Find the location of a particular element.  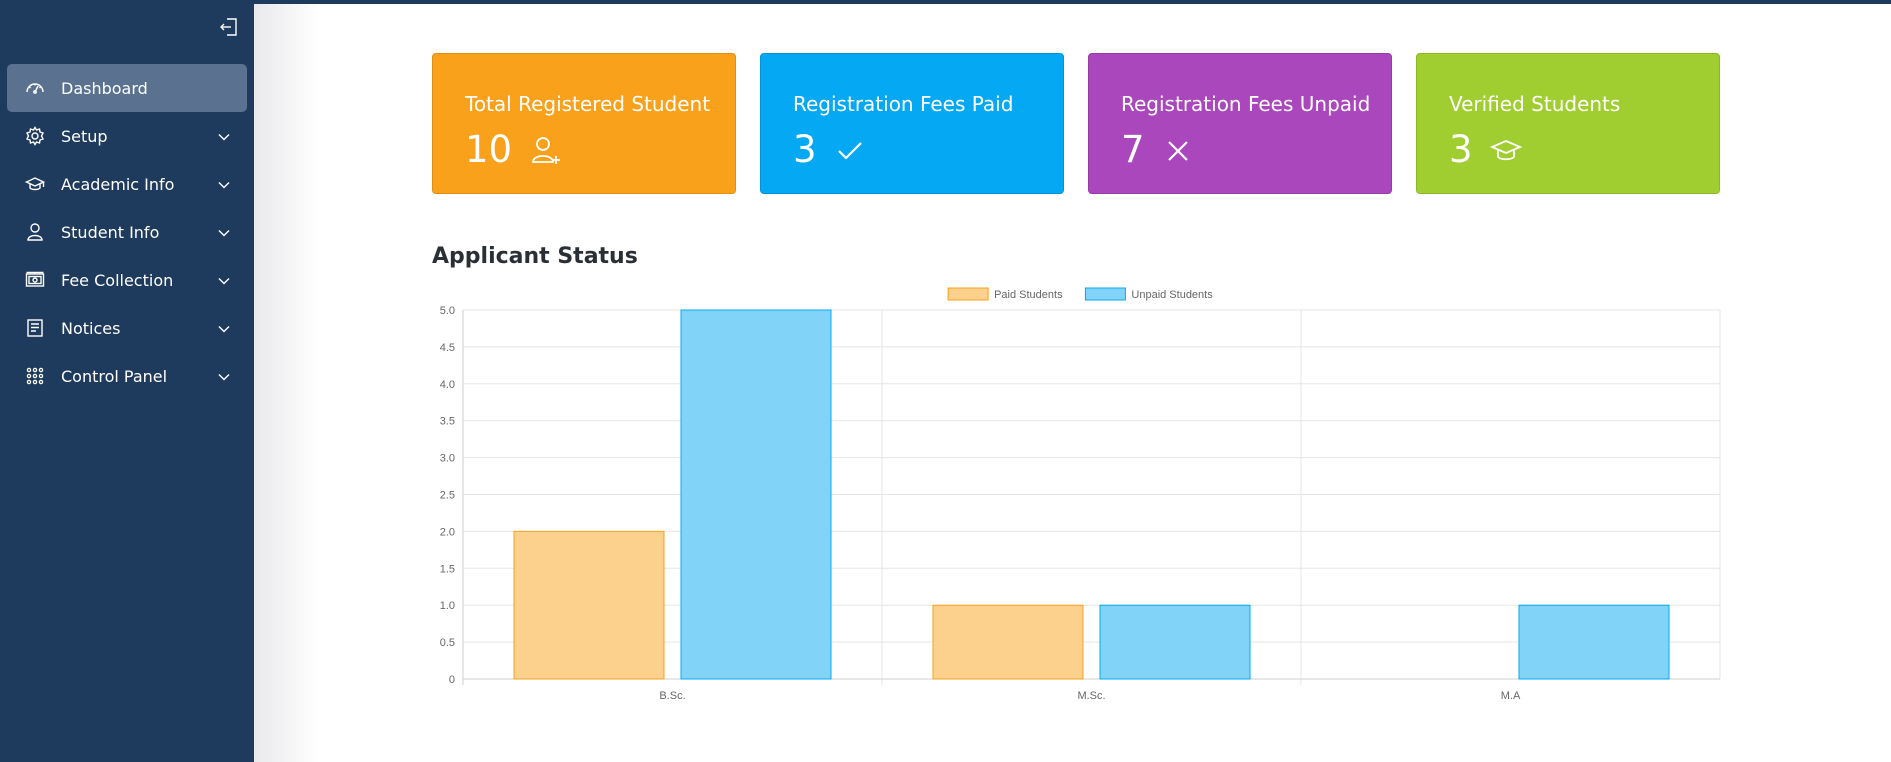

x-tick-label: B.Sc. is located at coordinates (672, 696).